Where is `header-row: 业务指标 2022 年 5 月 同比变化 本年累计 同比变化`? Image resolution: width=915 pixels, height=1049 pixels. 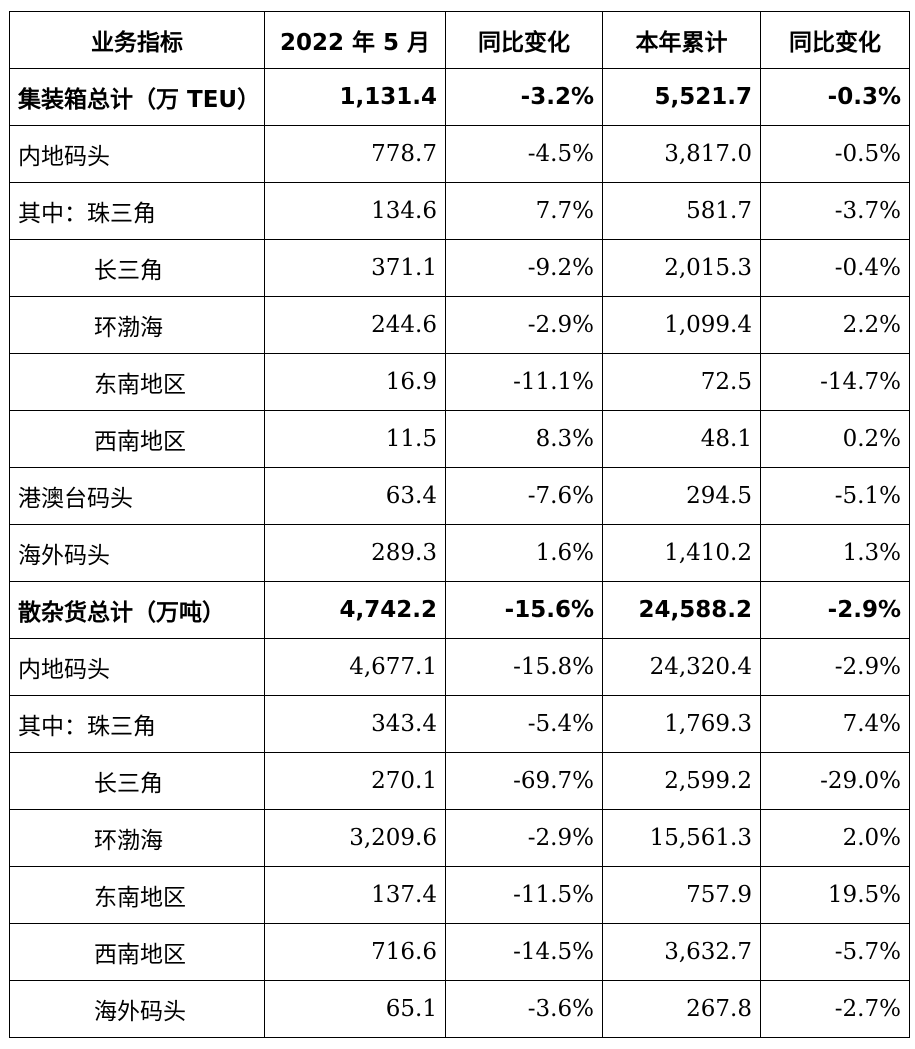
header-row: 业务指标 2022 年 5 月 同比变化 本年累计 同比变化 is located at coordinates (459, 40).